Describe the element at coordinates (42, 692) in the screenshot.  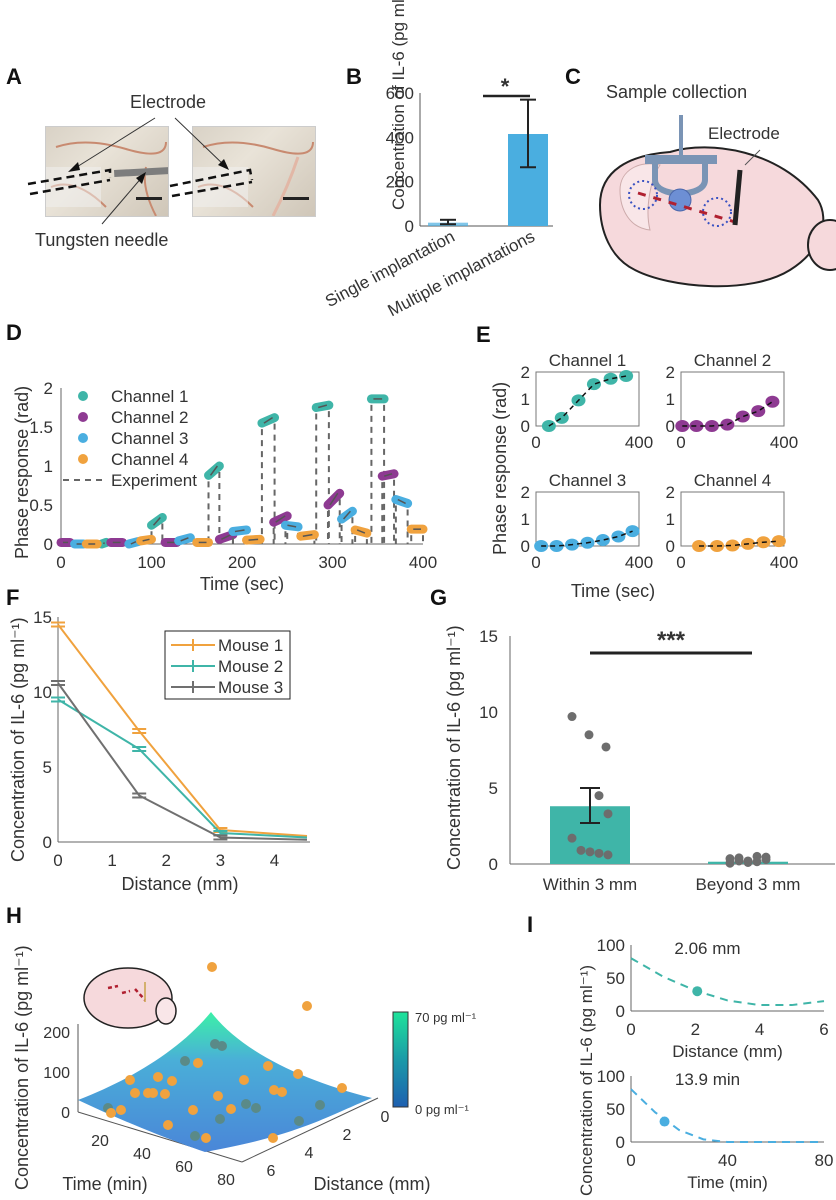
I see `y-tick-label: 10` at that location.